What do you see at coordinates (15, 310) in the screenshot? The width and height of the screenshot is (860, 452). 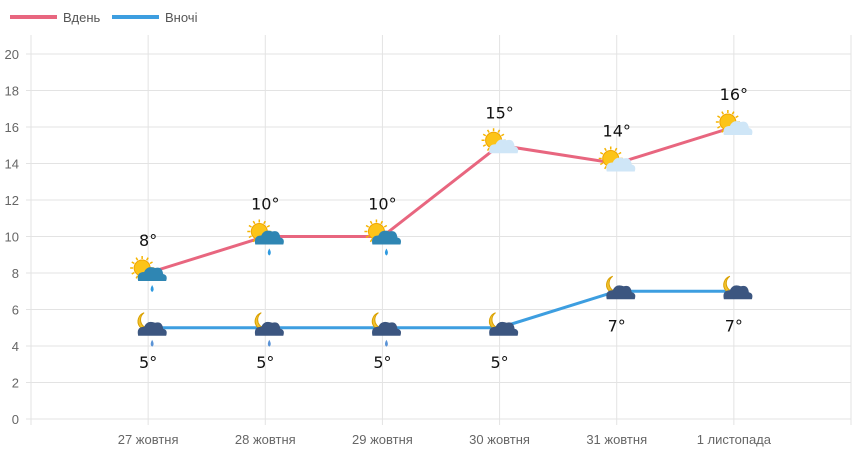 I see `y-tick-label: 6` at bounding box center [15, 310].